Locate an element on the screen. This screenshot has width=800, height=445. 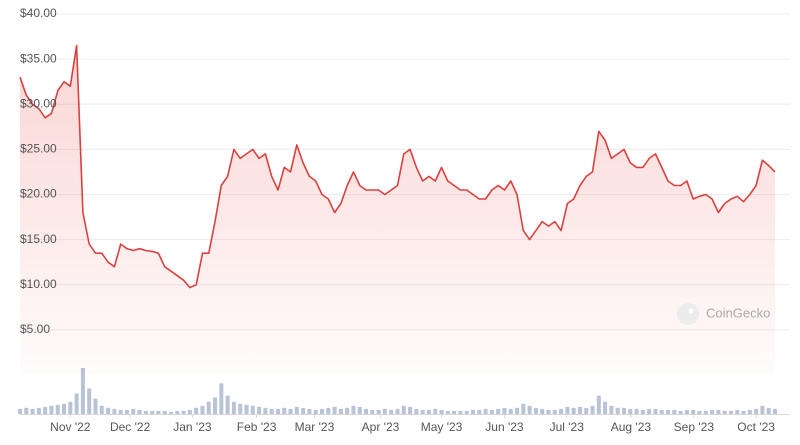
x-tick-label: May '23 is located at coordinates (442, 427).